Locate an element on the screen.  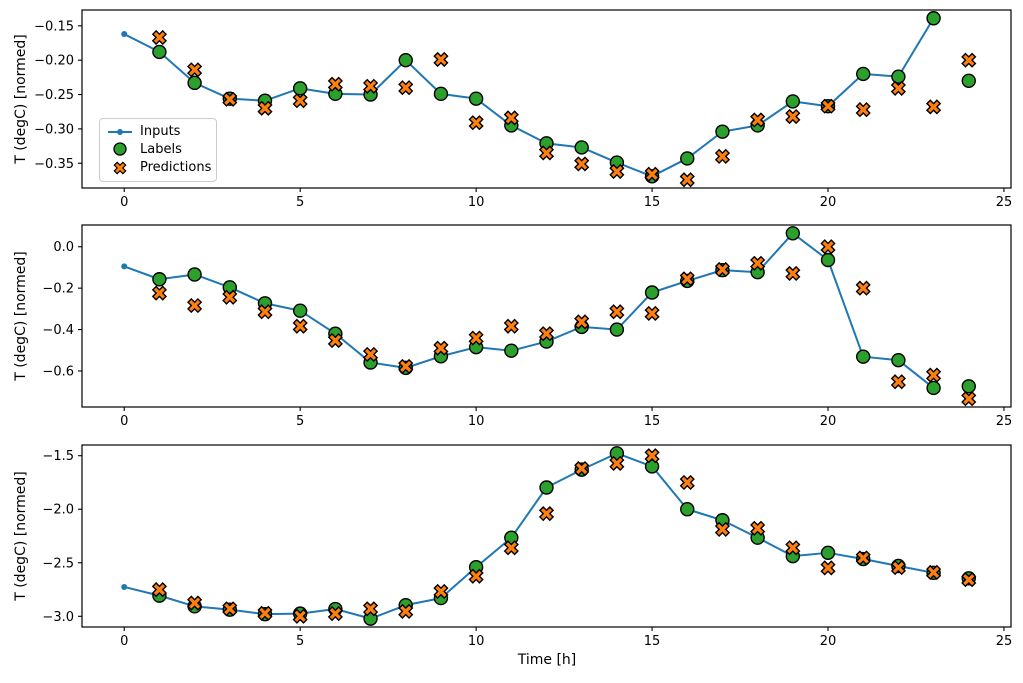
y-tick-label: −0.2 is located at coordinates (58, 289).